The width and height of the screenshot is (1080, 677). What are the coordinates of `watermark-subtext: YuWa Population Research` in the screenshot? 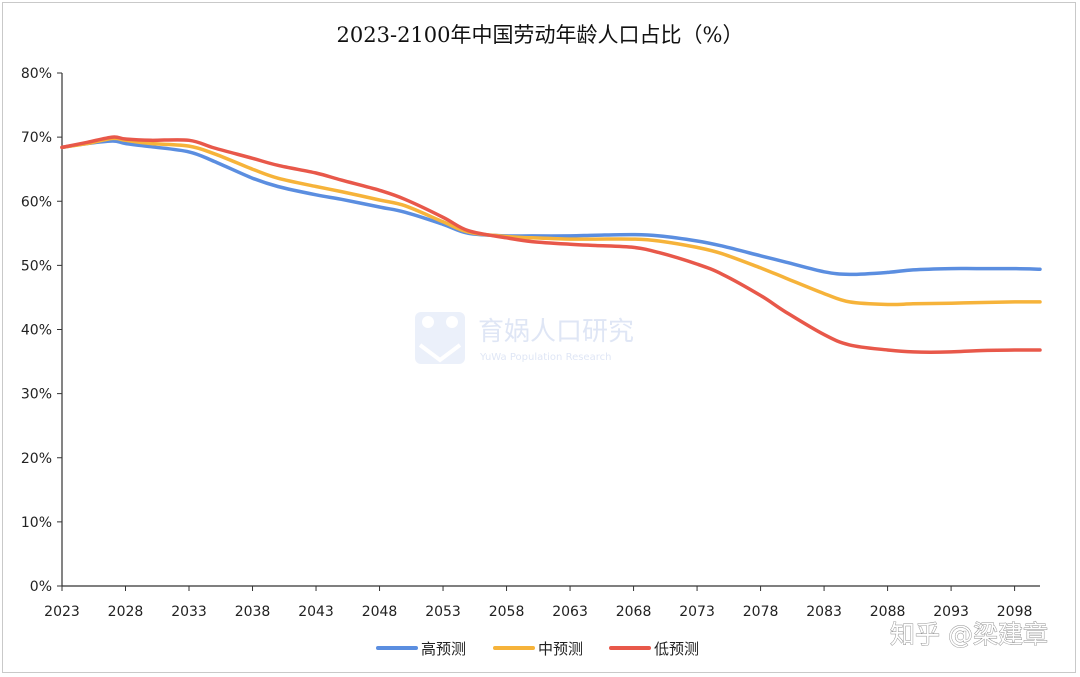 It's located at (545, 357).